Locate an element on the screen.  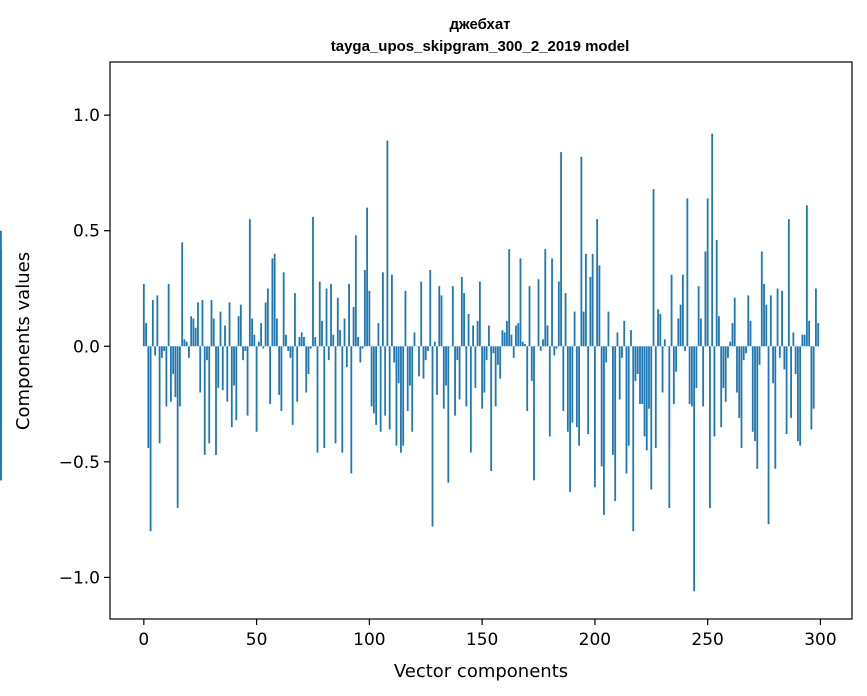
y-tick-label: 0.0 is located at coordinates (86, 347).